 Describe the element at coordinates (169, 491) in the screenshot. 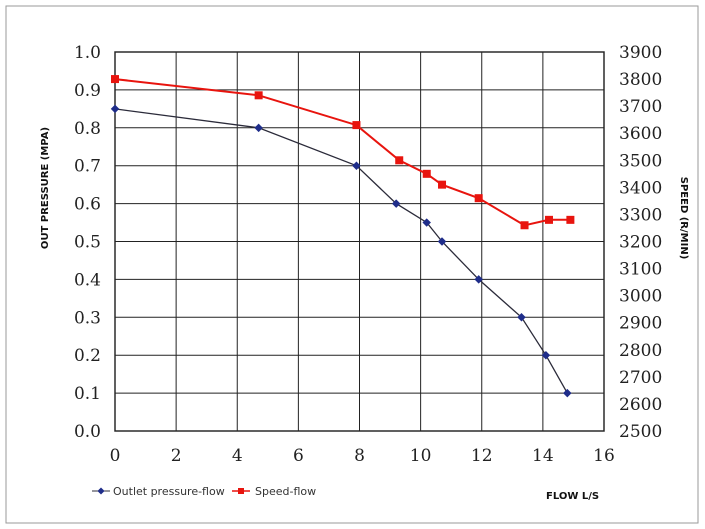

I see `legend-pressure-label: Outlet pressure-flow` at that location.